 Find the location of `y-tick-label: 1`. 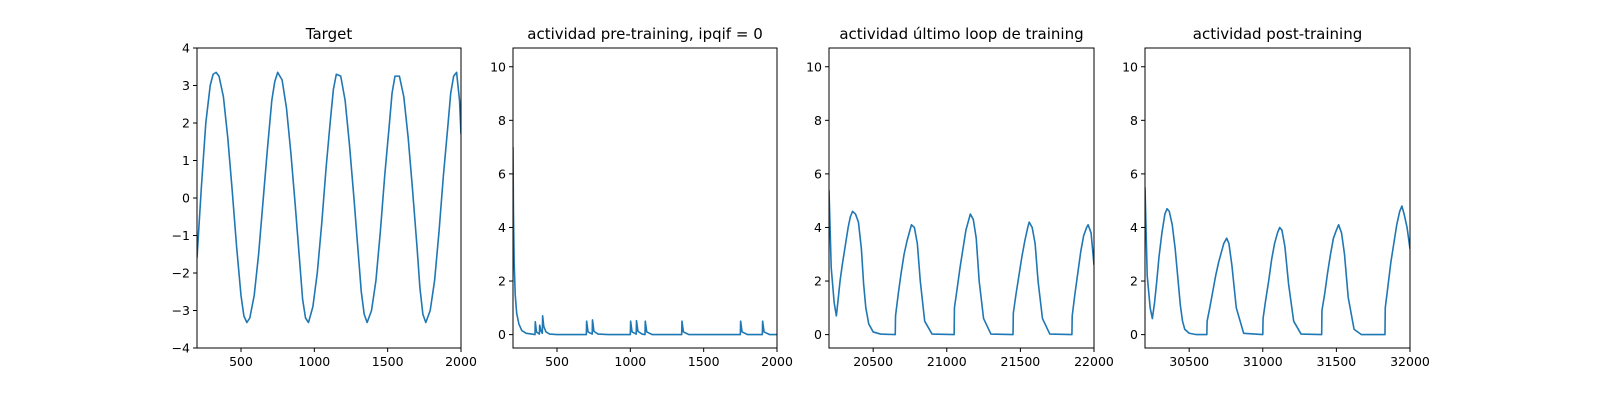

y-tick-label: 1 is located at coordinates (186, 160).